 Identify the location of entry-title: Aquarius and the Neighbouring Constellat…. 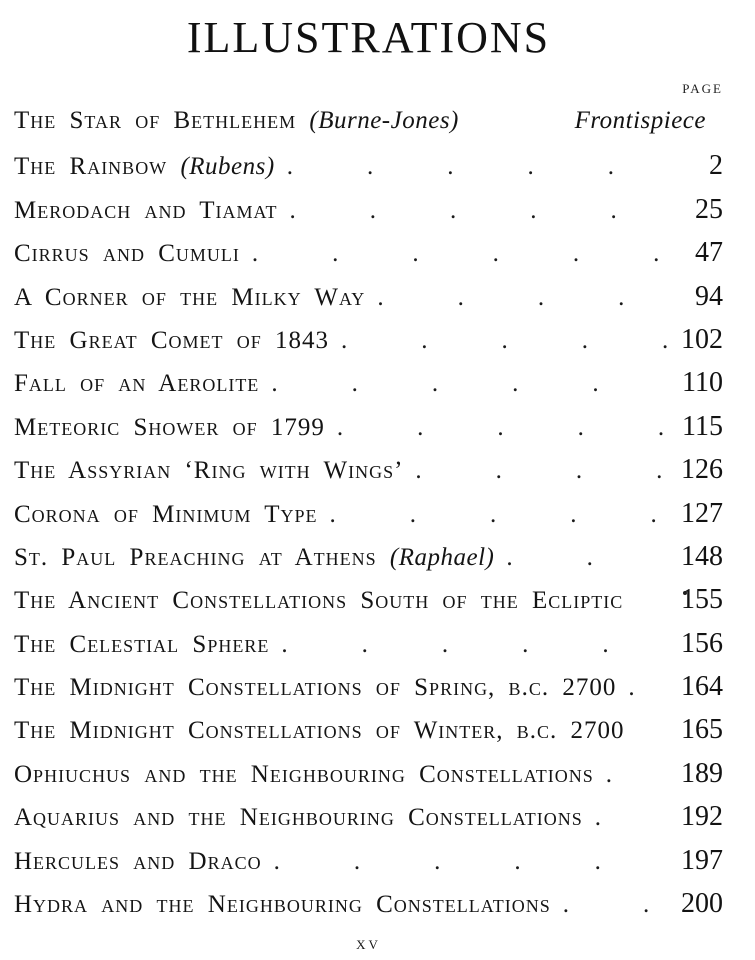
(298, 818).